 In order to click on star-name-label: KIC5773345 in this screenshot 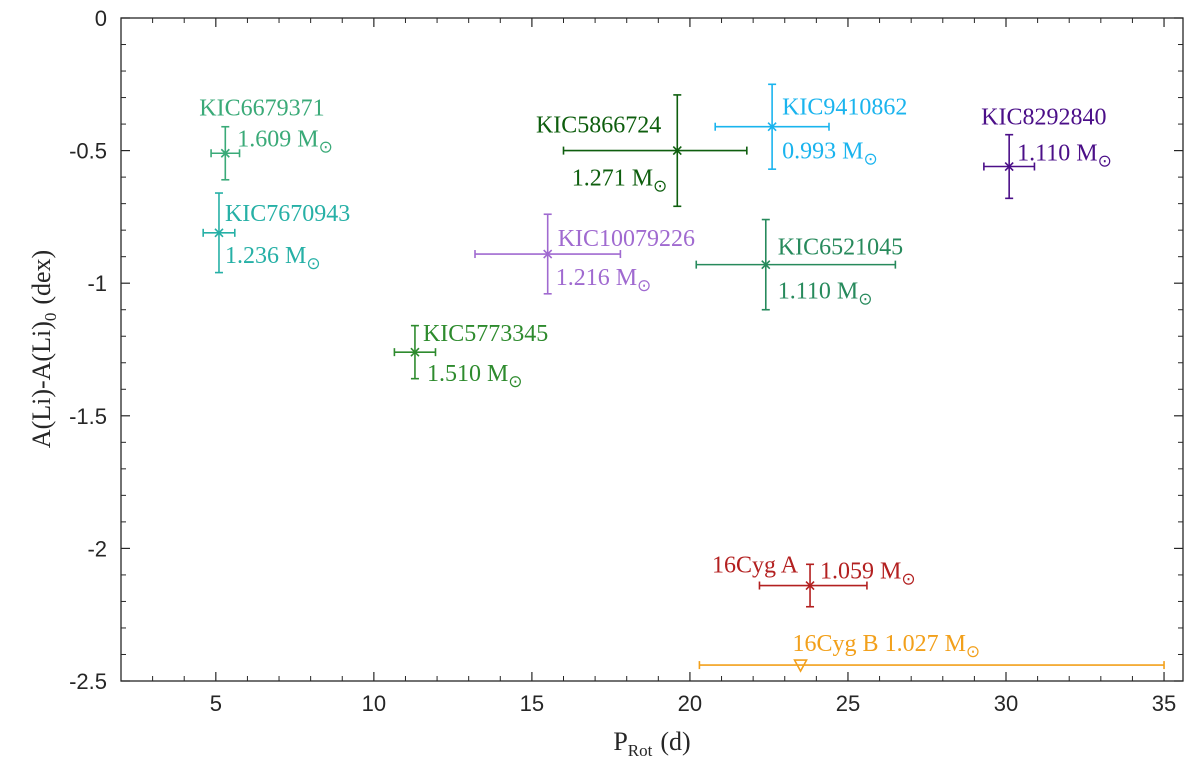, I will do `click(485, 334)`.